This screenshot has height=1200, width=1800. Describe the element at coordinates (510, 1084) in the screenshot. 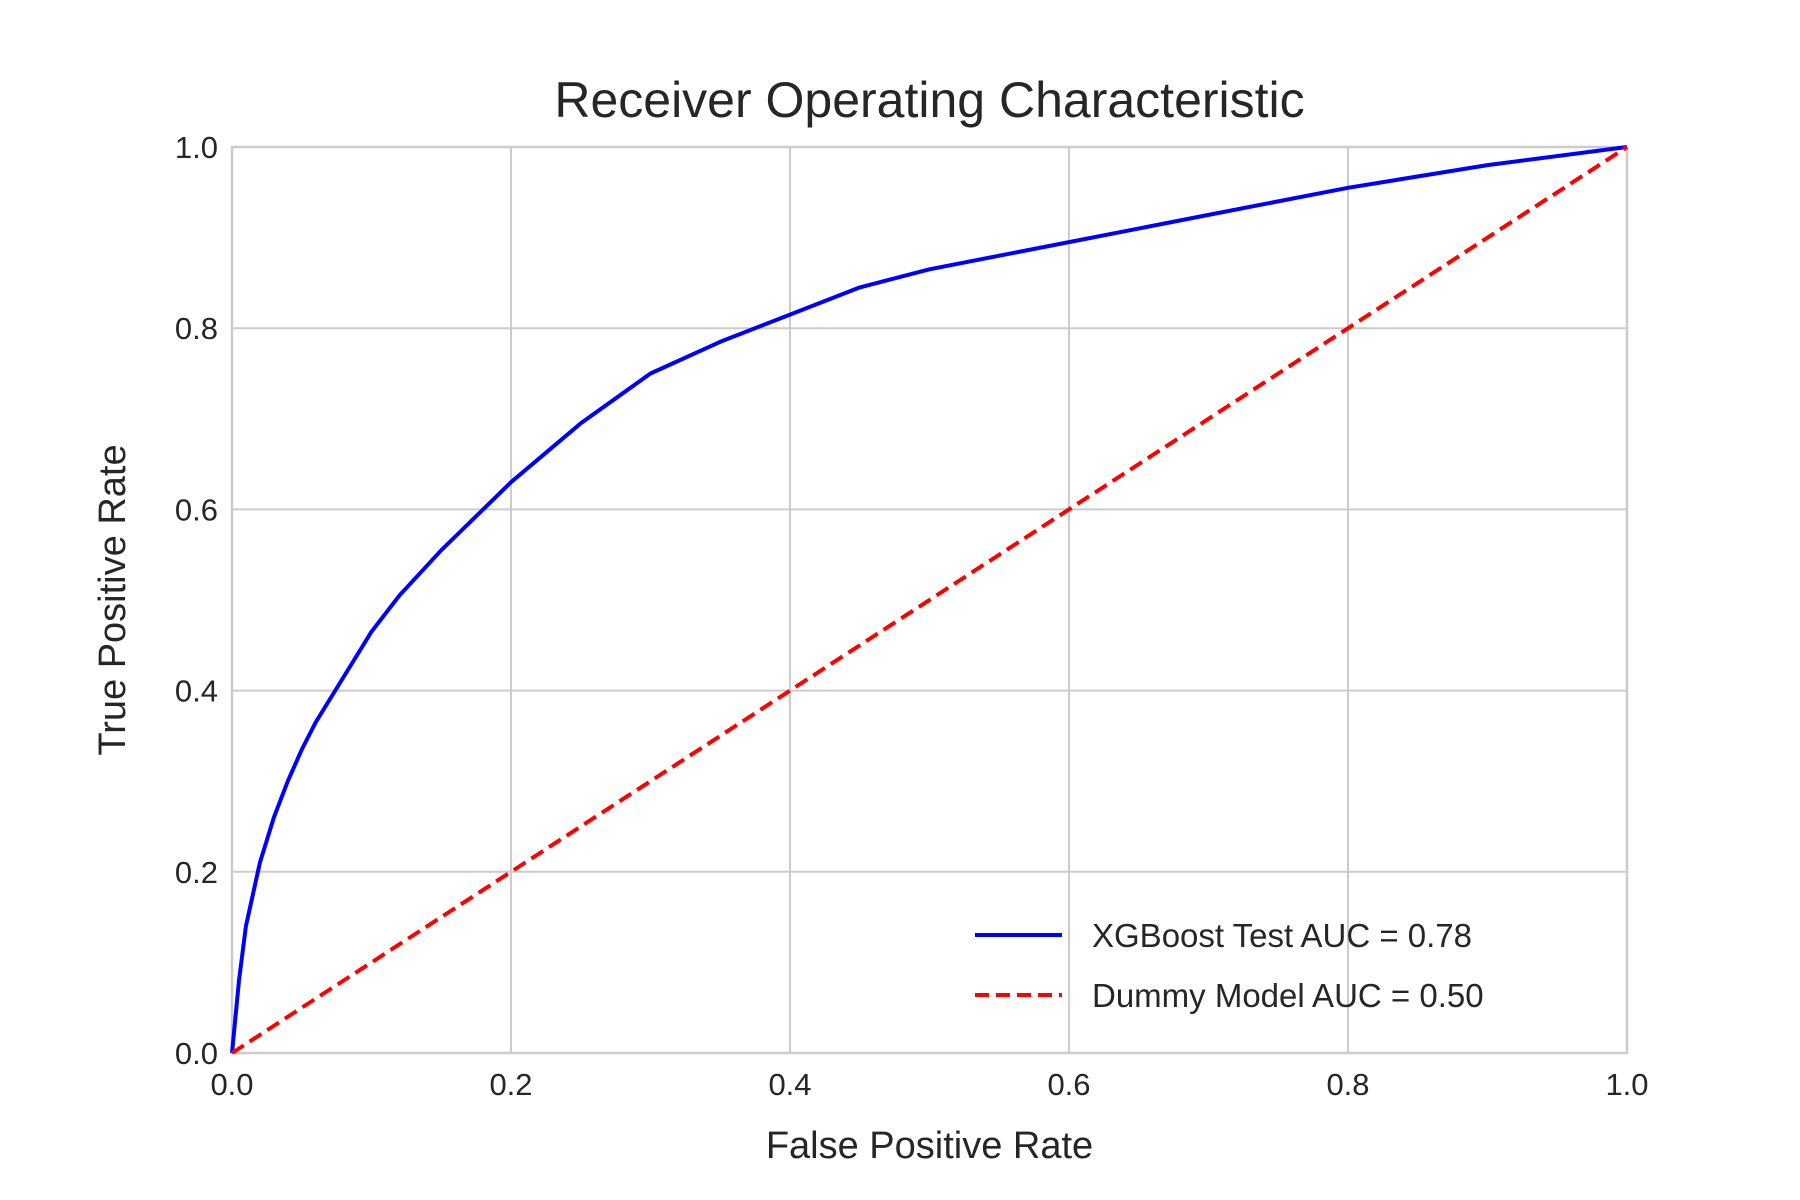

I see `x-tick-label: 0.2` at that location.